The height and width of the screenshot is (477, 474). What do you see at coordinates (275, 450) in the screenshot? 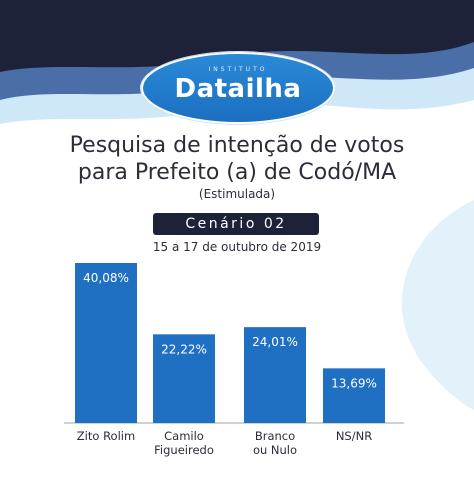
I see `category-label-2-1: ou Nulo` at bounding box center [275, 450].